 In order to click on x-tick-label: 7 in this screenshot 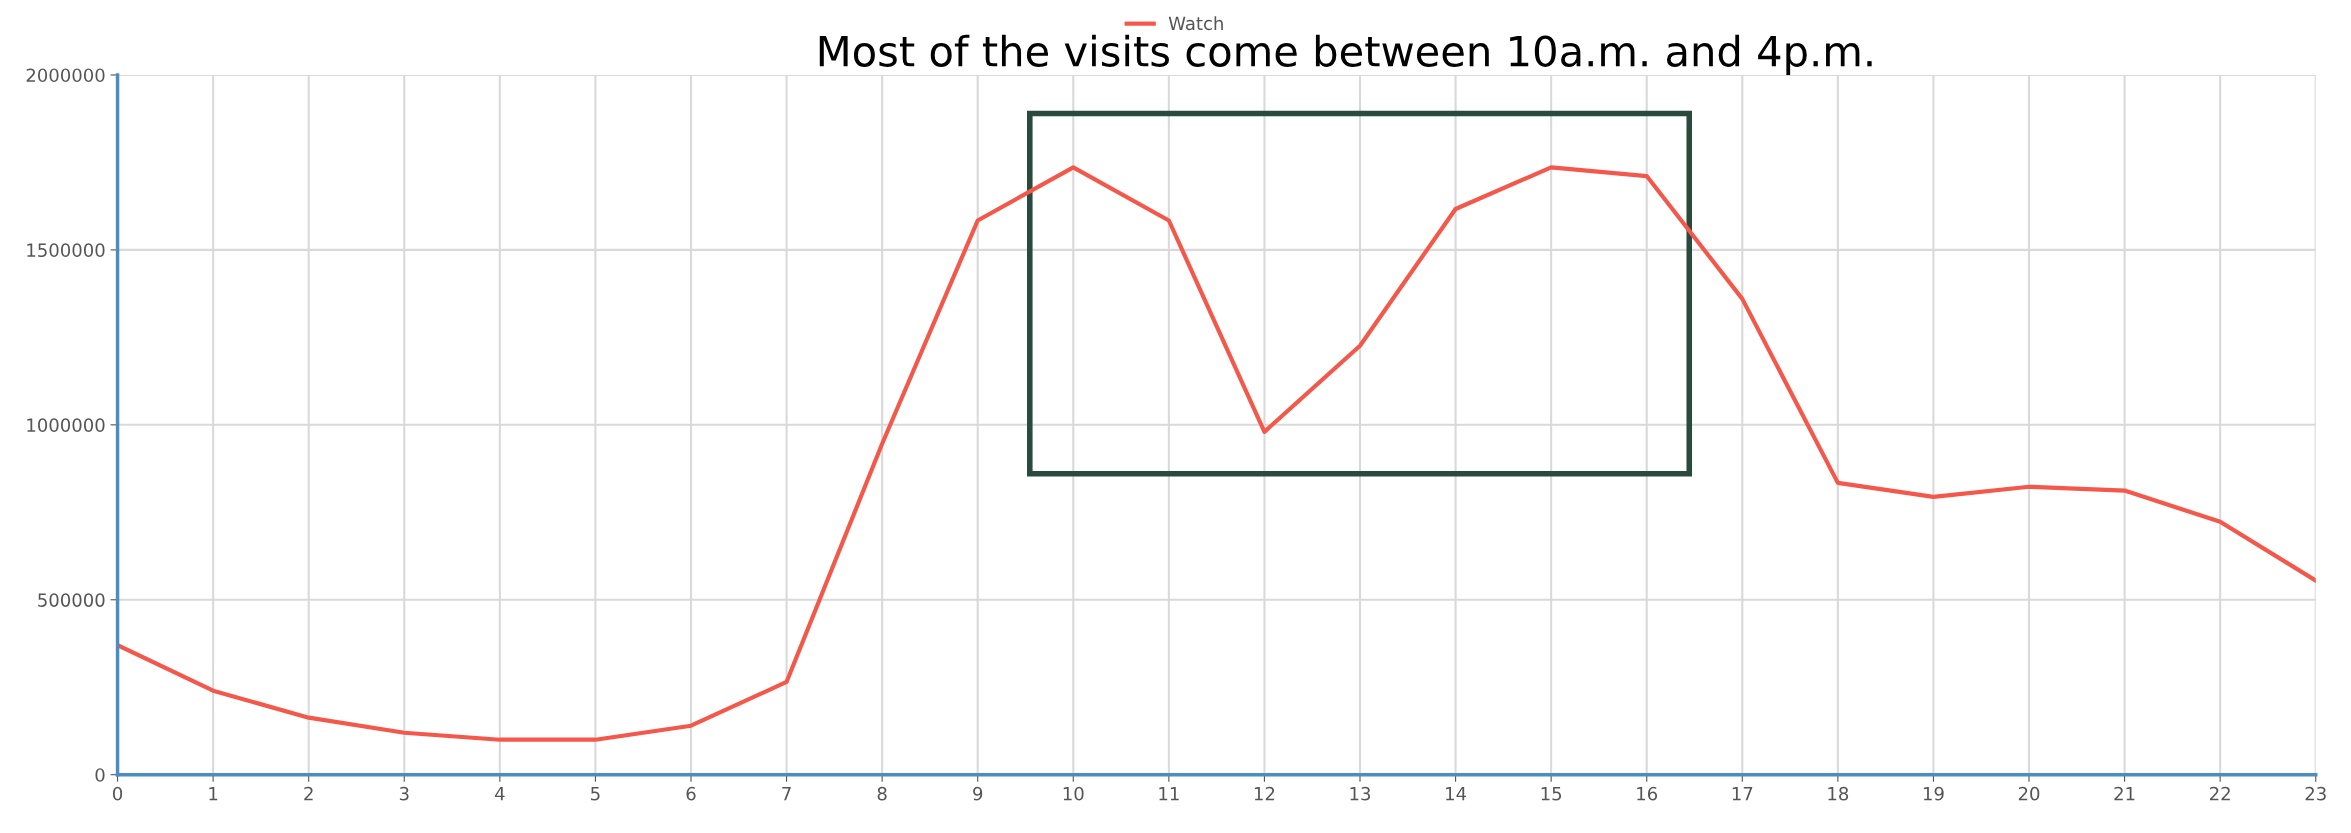, I will do `click(786, 794)`.